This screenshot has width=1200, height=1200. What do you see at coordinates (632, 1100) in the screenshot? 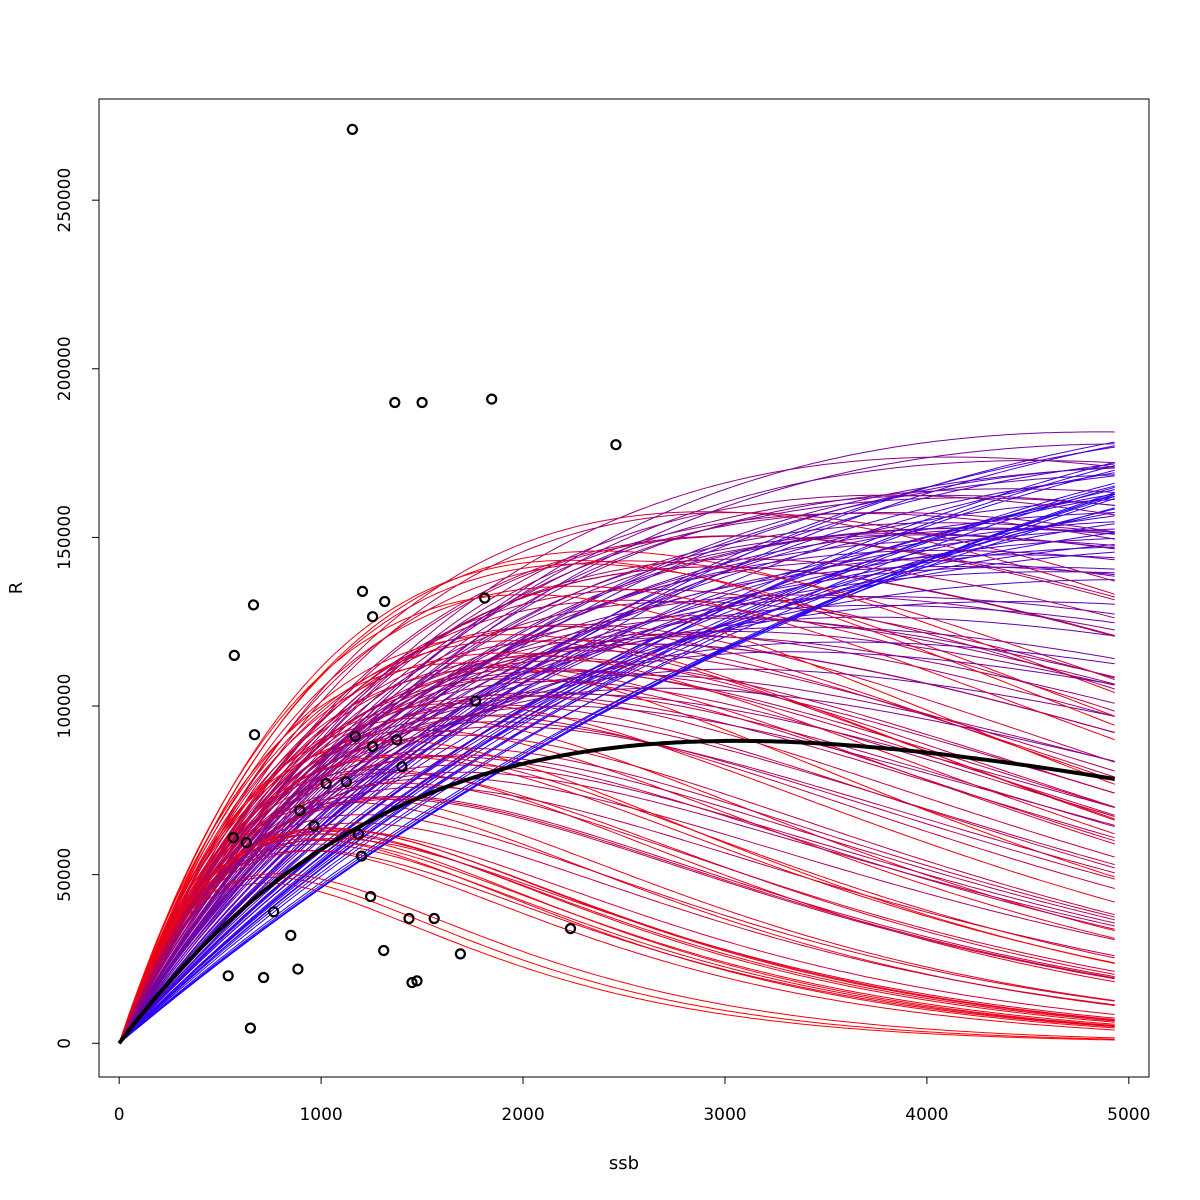
I see `x-axis: 0 1000 2000 3000 4000 5000` at bounding box center [632, 1100].